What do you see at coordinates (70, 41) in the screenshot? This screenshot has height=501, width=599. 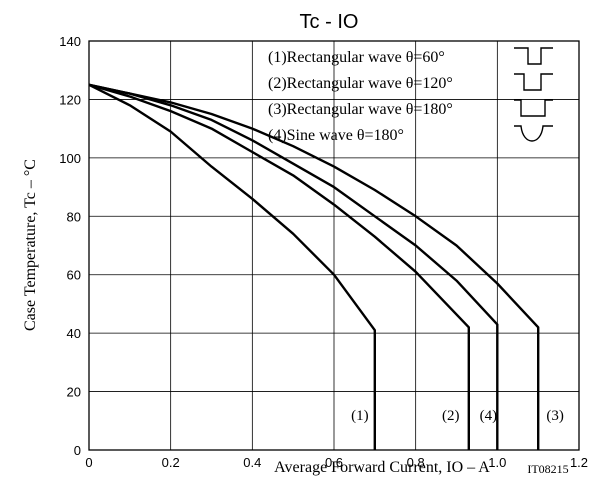 I see `y-tick-label-7: 140` at bounding box center [70, 41].